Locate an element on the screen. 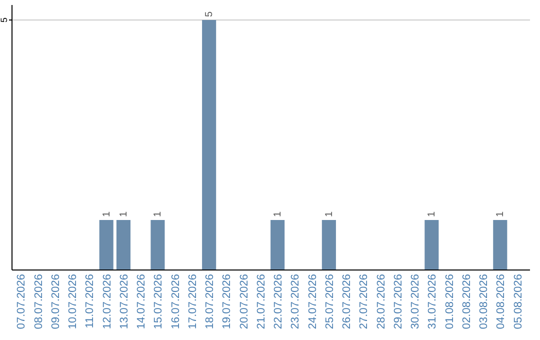  x-tick-label: 31.07.2026 is located at coordinates (432, 302).